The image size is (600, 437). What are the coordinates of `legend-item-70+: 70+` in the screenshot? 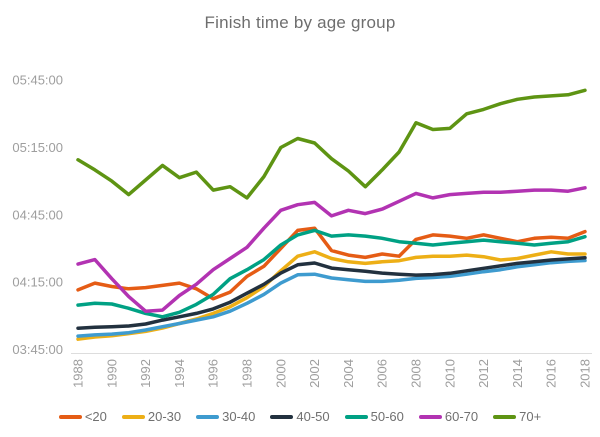 It's located at (517, 416).